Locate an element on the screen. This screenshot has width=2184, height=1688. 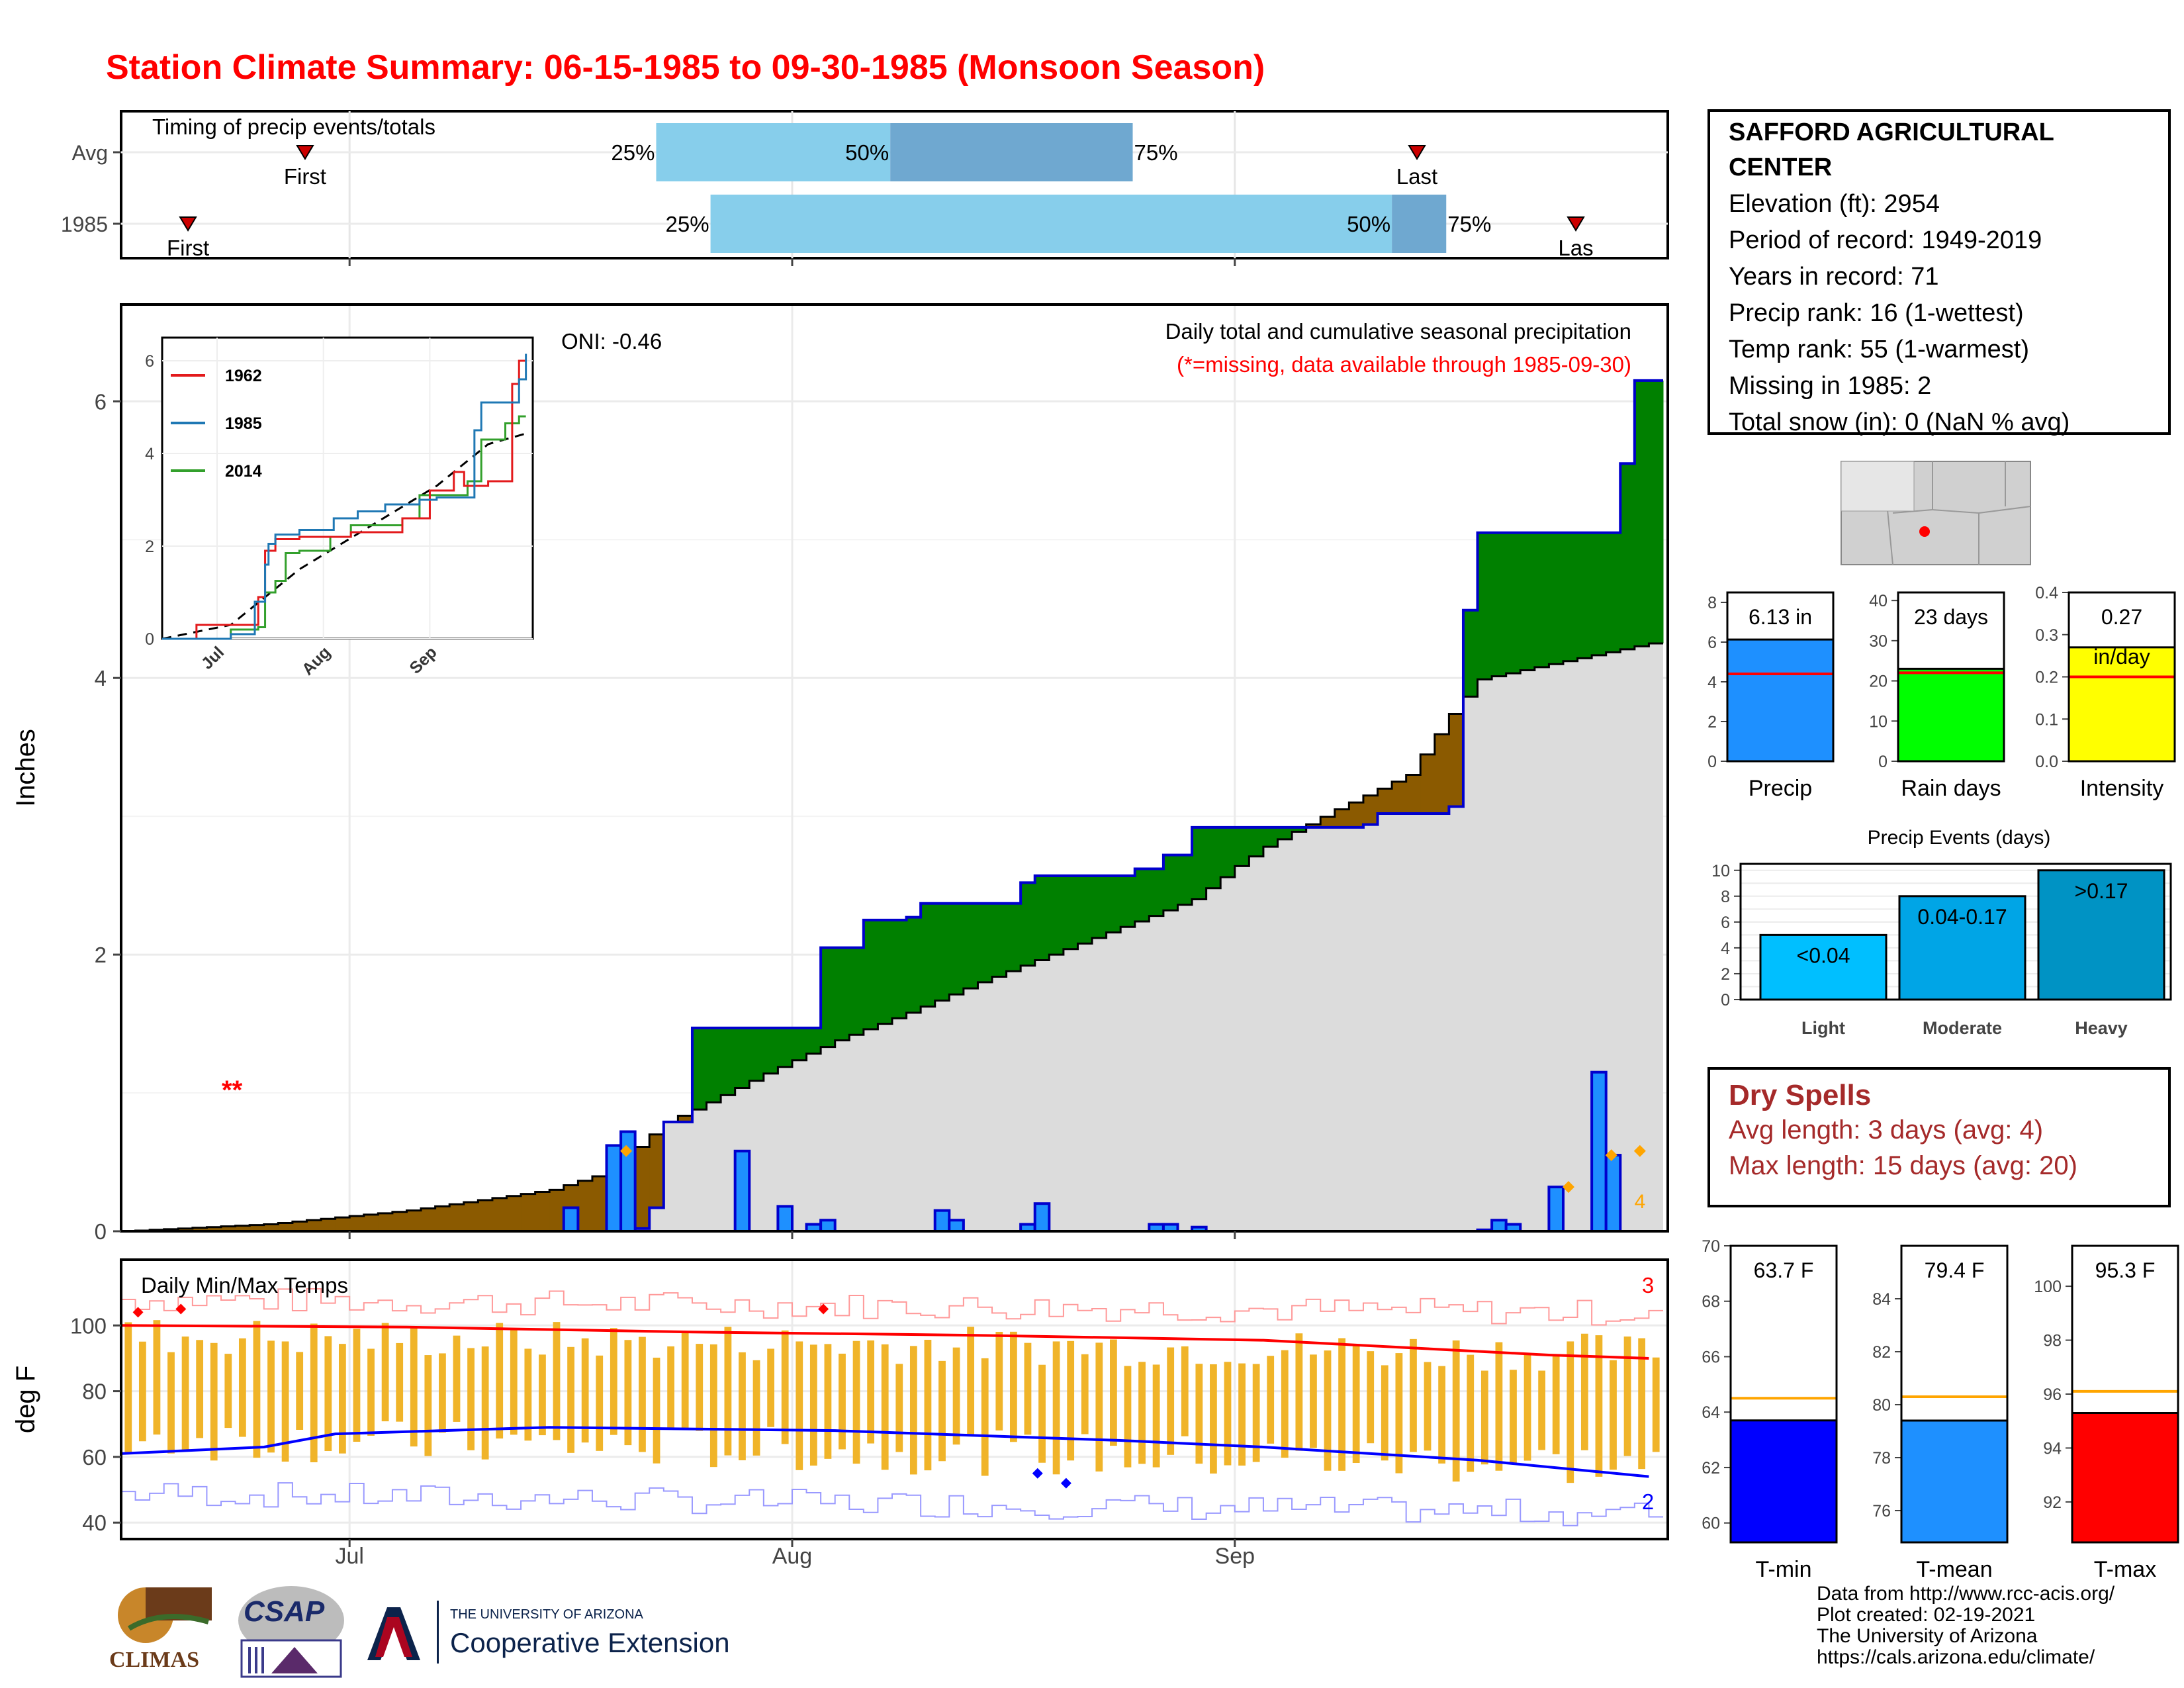
temp-bar-tick-label-0-5: 70 is located at coordinates (1711, 1246).